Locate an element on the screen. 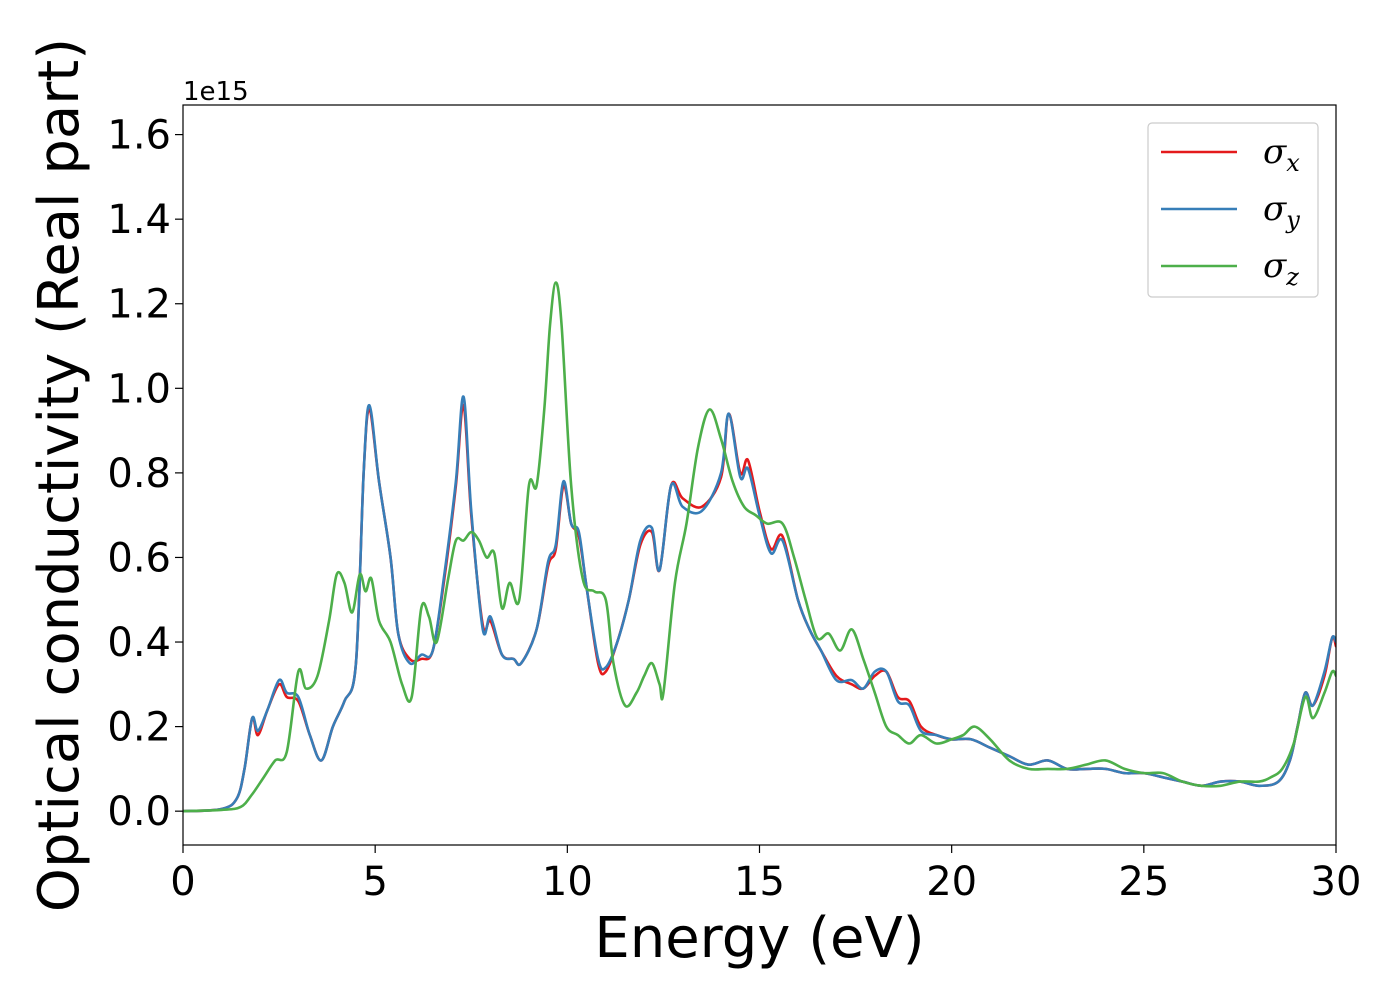 This screenshot has width=1400, height=1000. x-tick-label: 0 is located at coordinates (182, 882).